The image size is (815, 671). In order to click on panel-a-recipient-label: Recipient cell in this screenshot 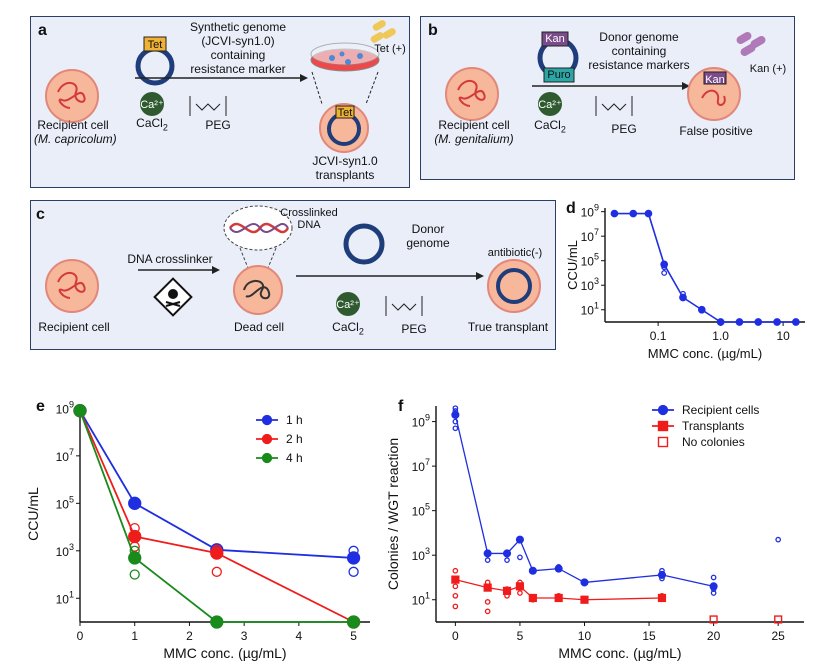, I will do `click(73, 125)`.